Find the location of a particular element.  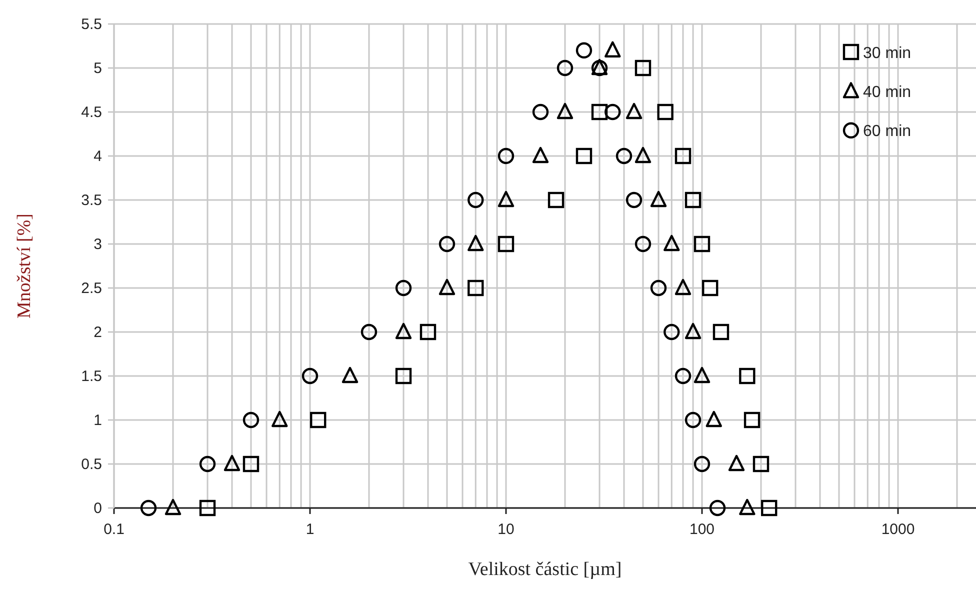

x-tick-label: 1 is located at coordinates (310, 529).